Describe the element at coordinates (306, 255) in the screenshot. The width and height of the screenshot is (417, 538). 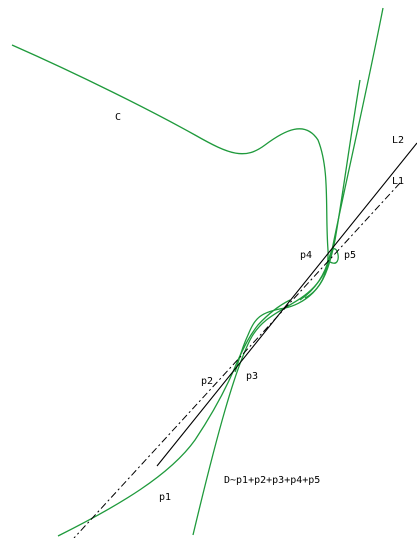
I see `label-p4: p4` at that location.